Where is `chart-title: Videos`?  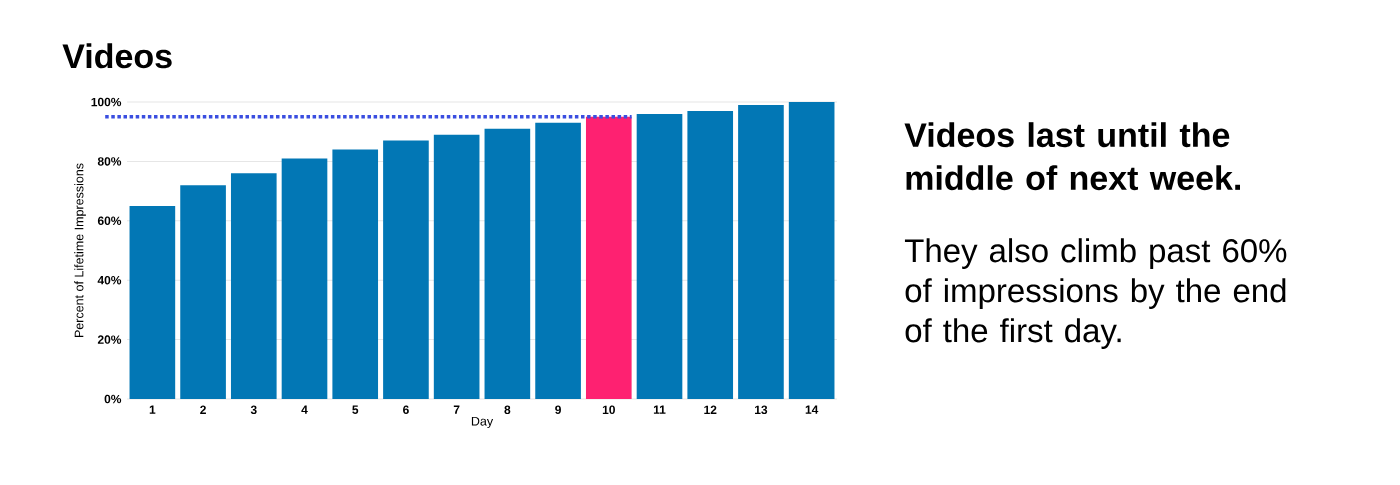 chart-title: Videos is located at coordinates (117, 56).